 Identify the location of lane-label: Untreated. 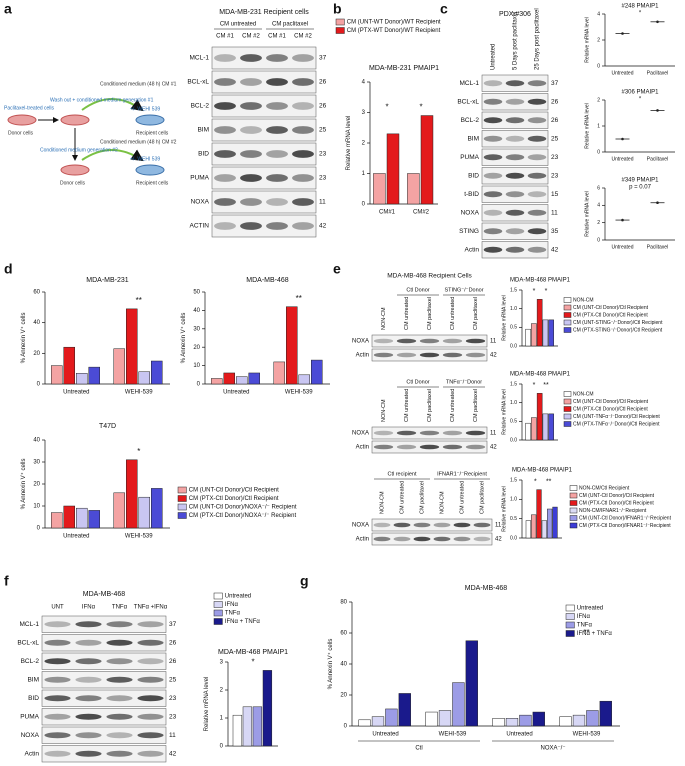
(494, 57).